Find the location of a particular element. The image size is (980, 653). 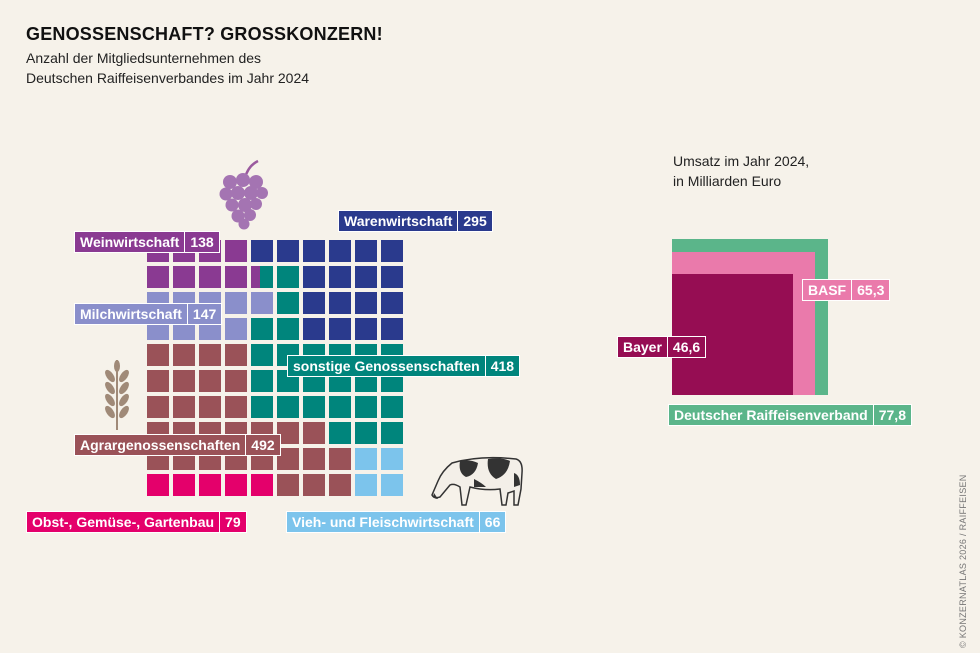

label-weinwirtschaft: Weinwirtschaft 138 is located at coordinates (147, 242).